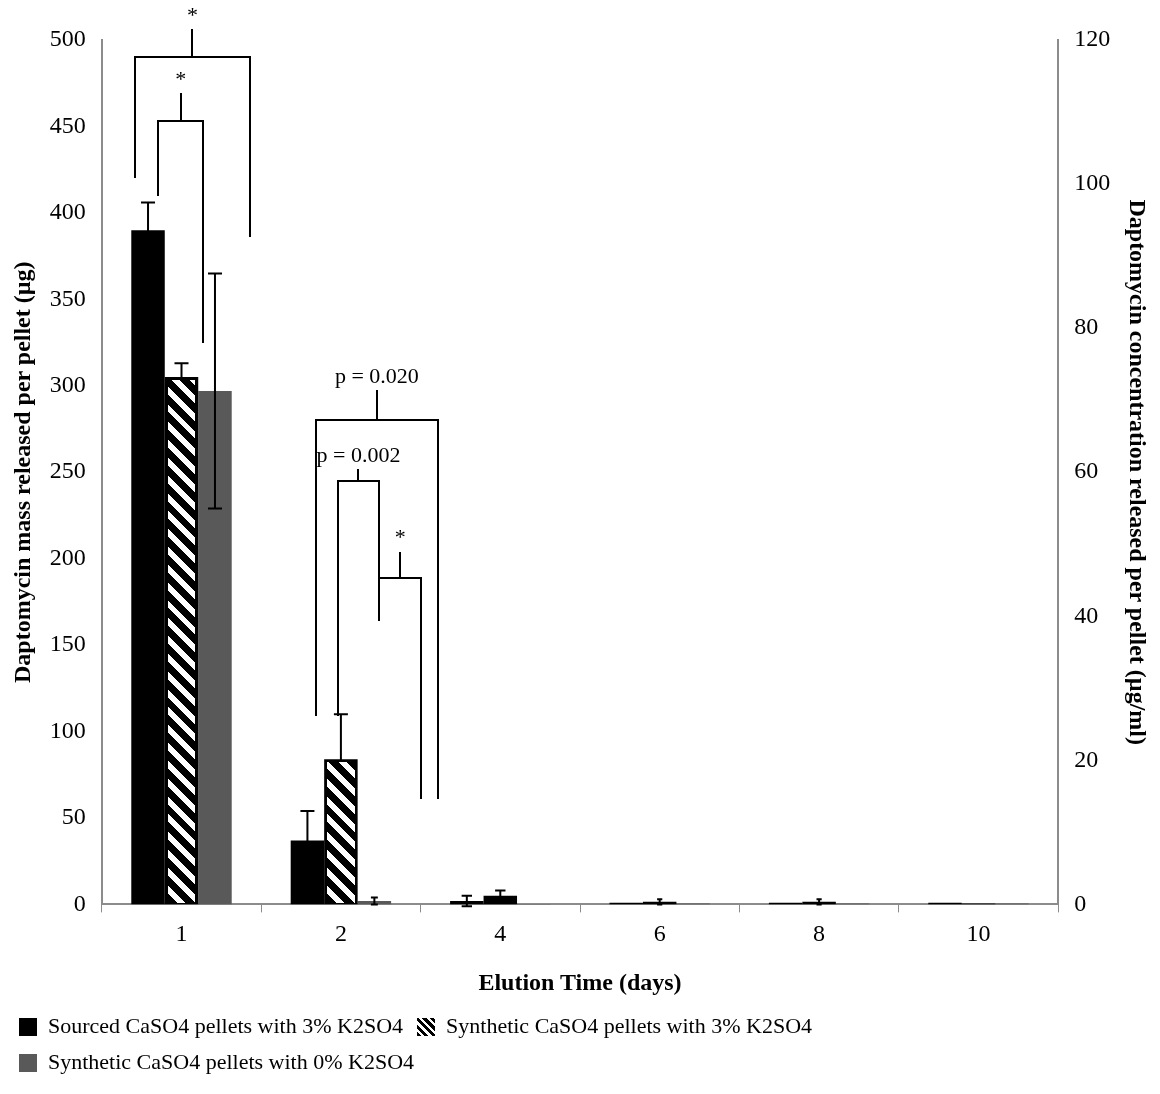  What do you see at coordinates (1086, 758) in the screenshot?
I see `y2-tick-label: 20` at bounding box center [1086, 758].